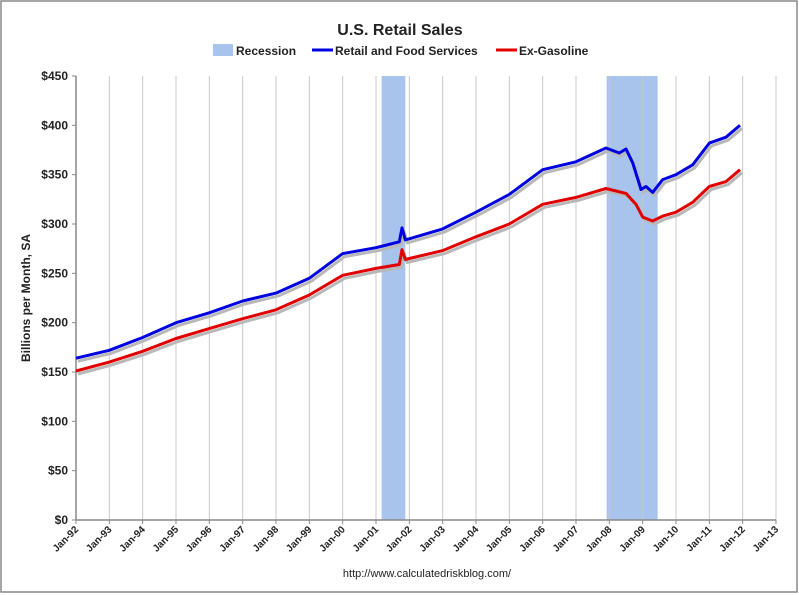 This screenshot has height=595, width=799. Describe the element at coordinates (427, 574) in the screenshot. I see `source-url: http://www.calculatedriskblog.com/` at that location.